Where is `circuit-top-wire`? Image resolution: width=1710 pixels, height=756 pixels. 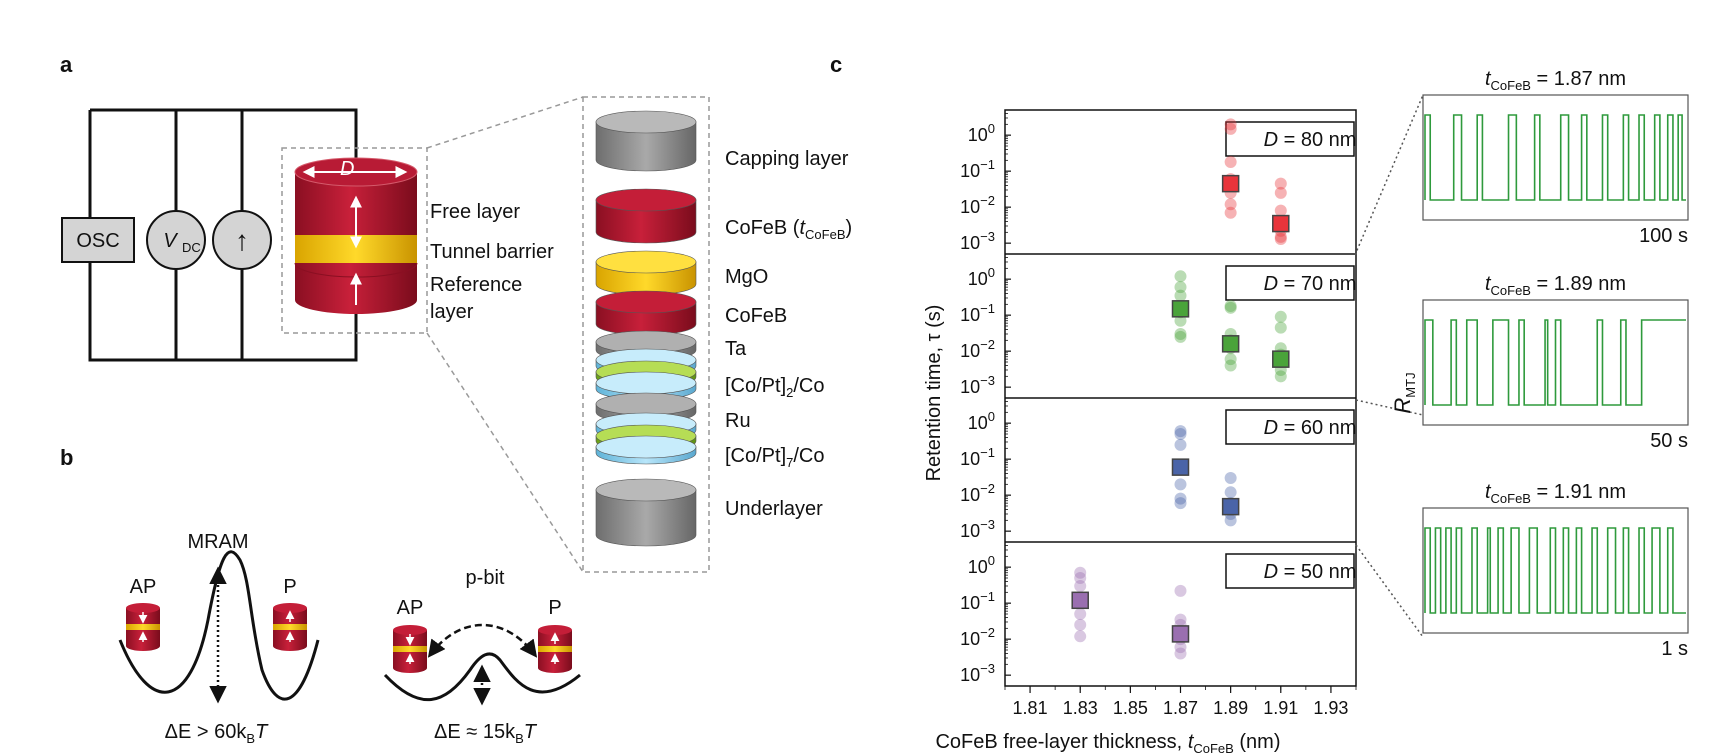
circuit-top-wire is located at coordinates (224, 137).